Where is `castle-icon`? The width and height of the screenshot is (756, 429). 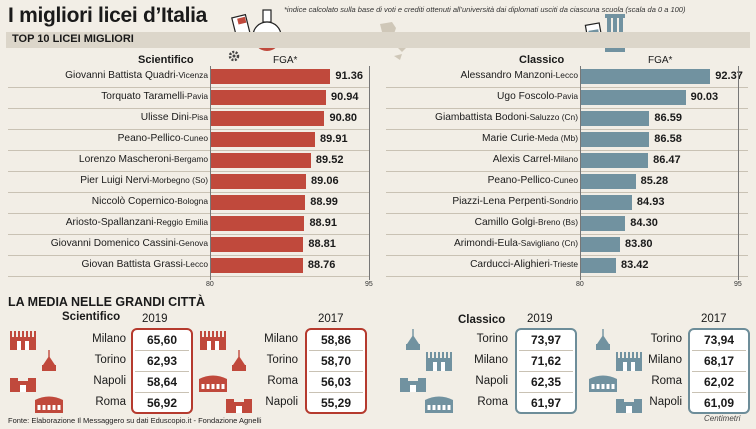 castle-icon is located at coordinates (23, 384).